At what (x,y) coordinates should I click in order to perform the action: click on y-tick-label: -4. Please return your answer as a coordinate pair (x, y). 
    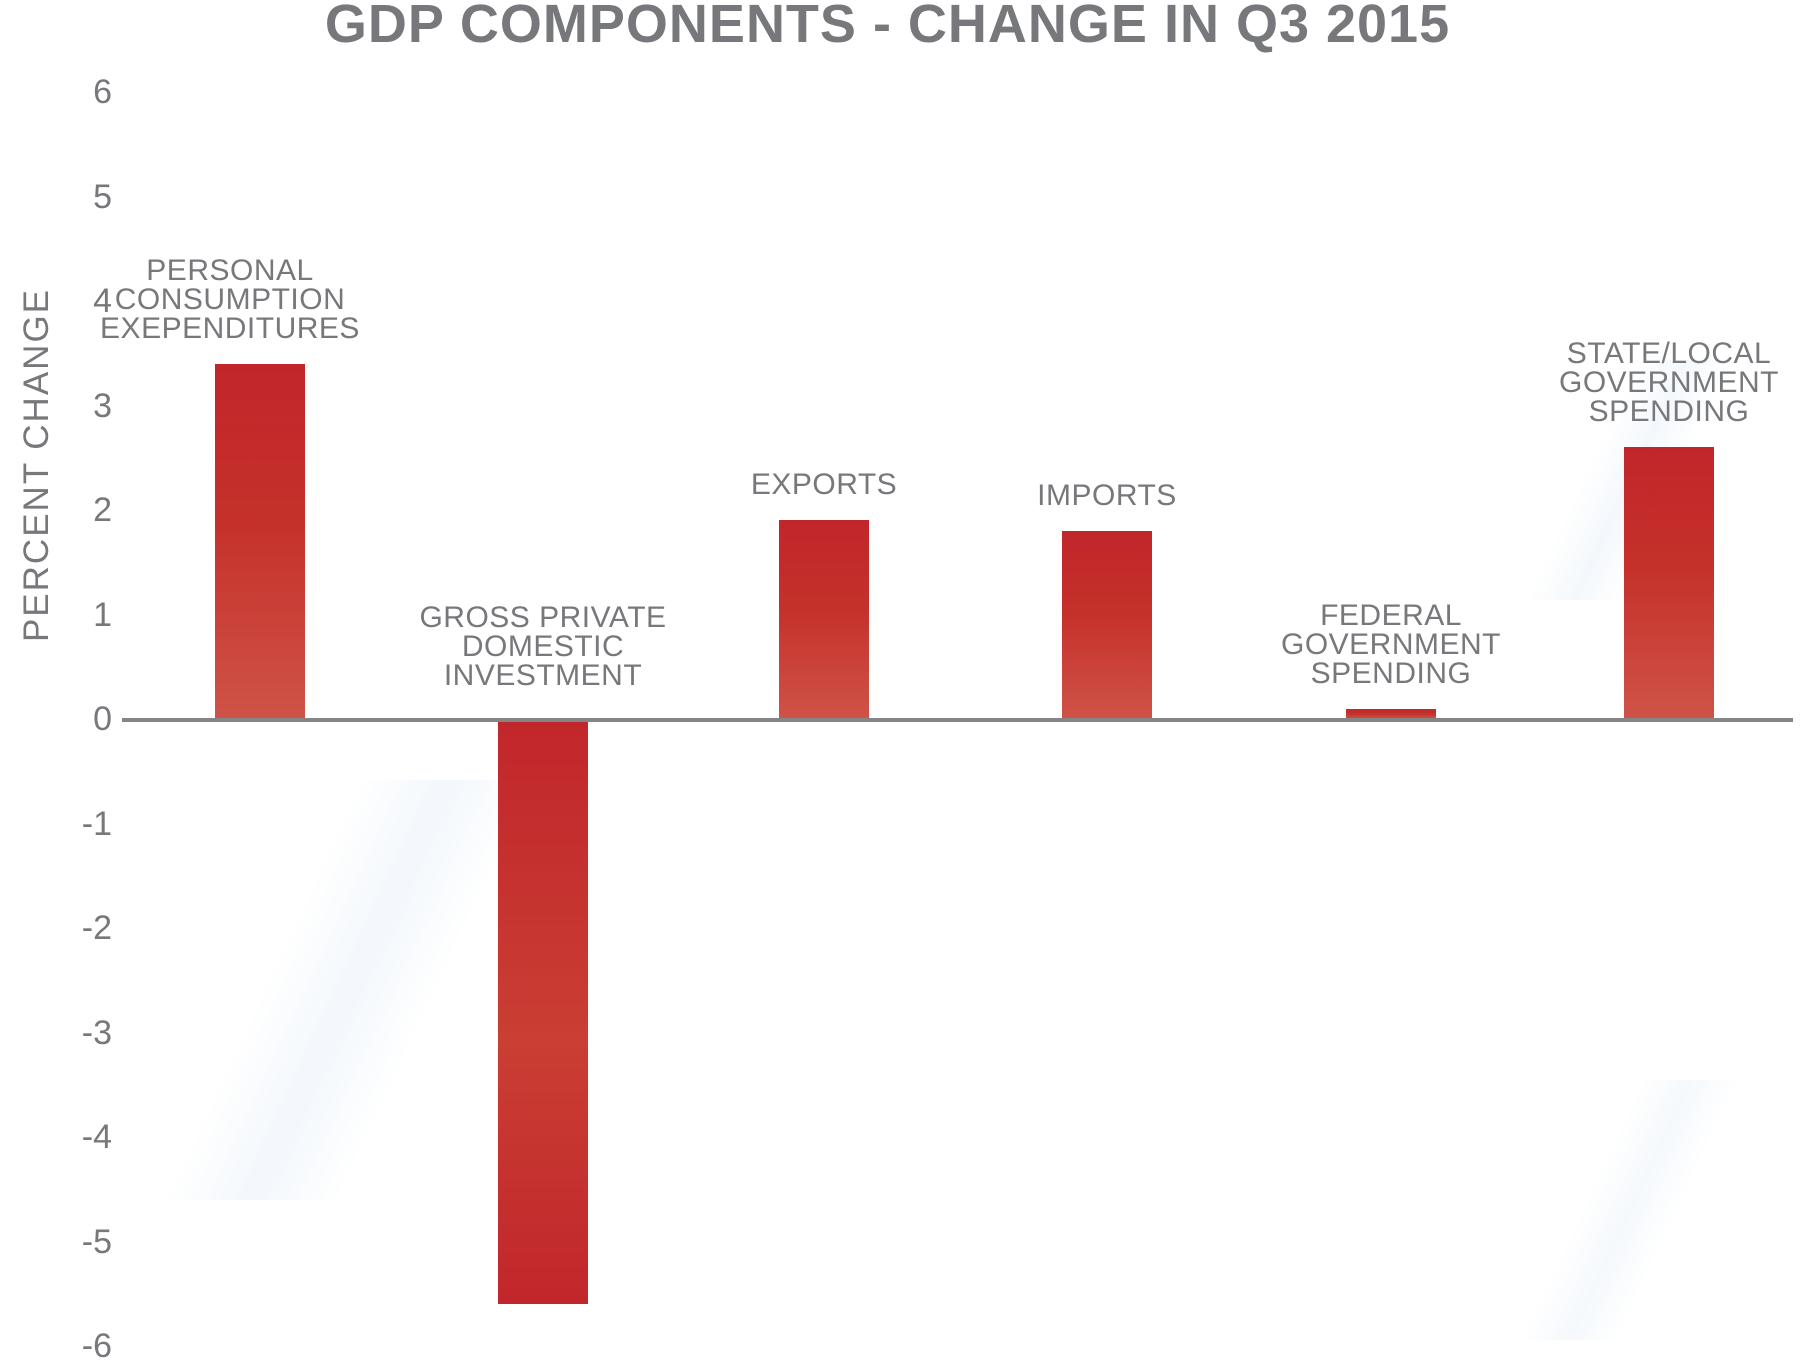
    Looking at the image, I should click on (96, 1137).